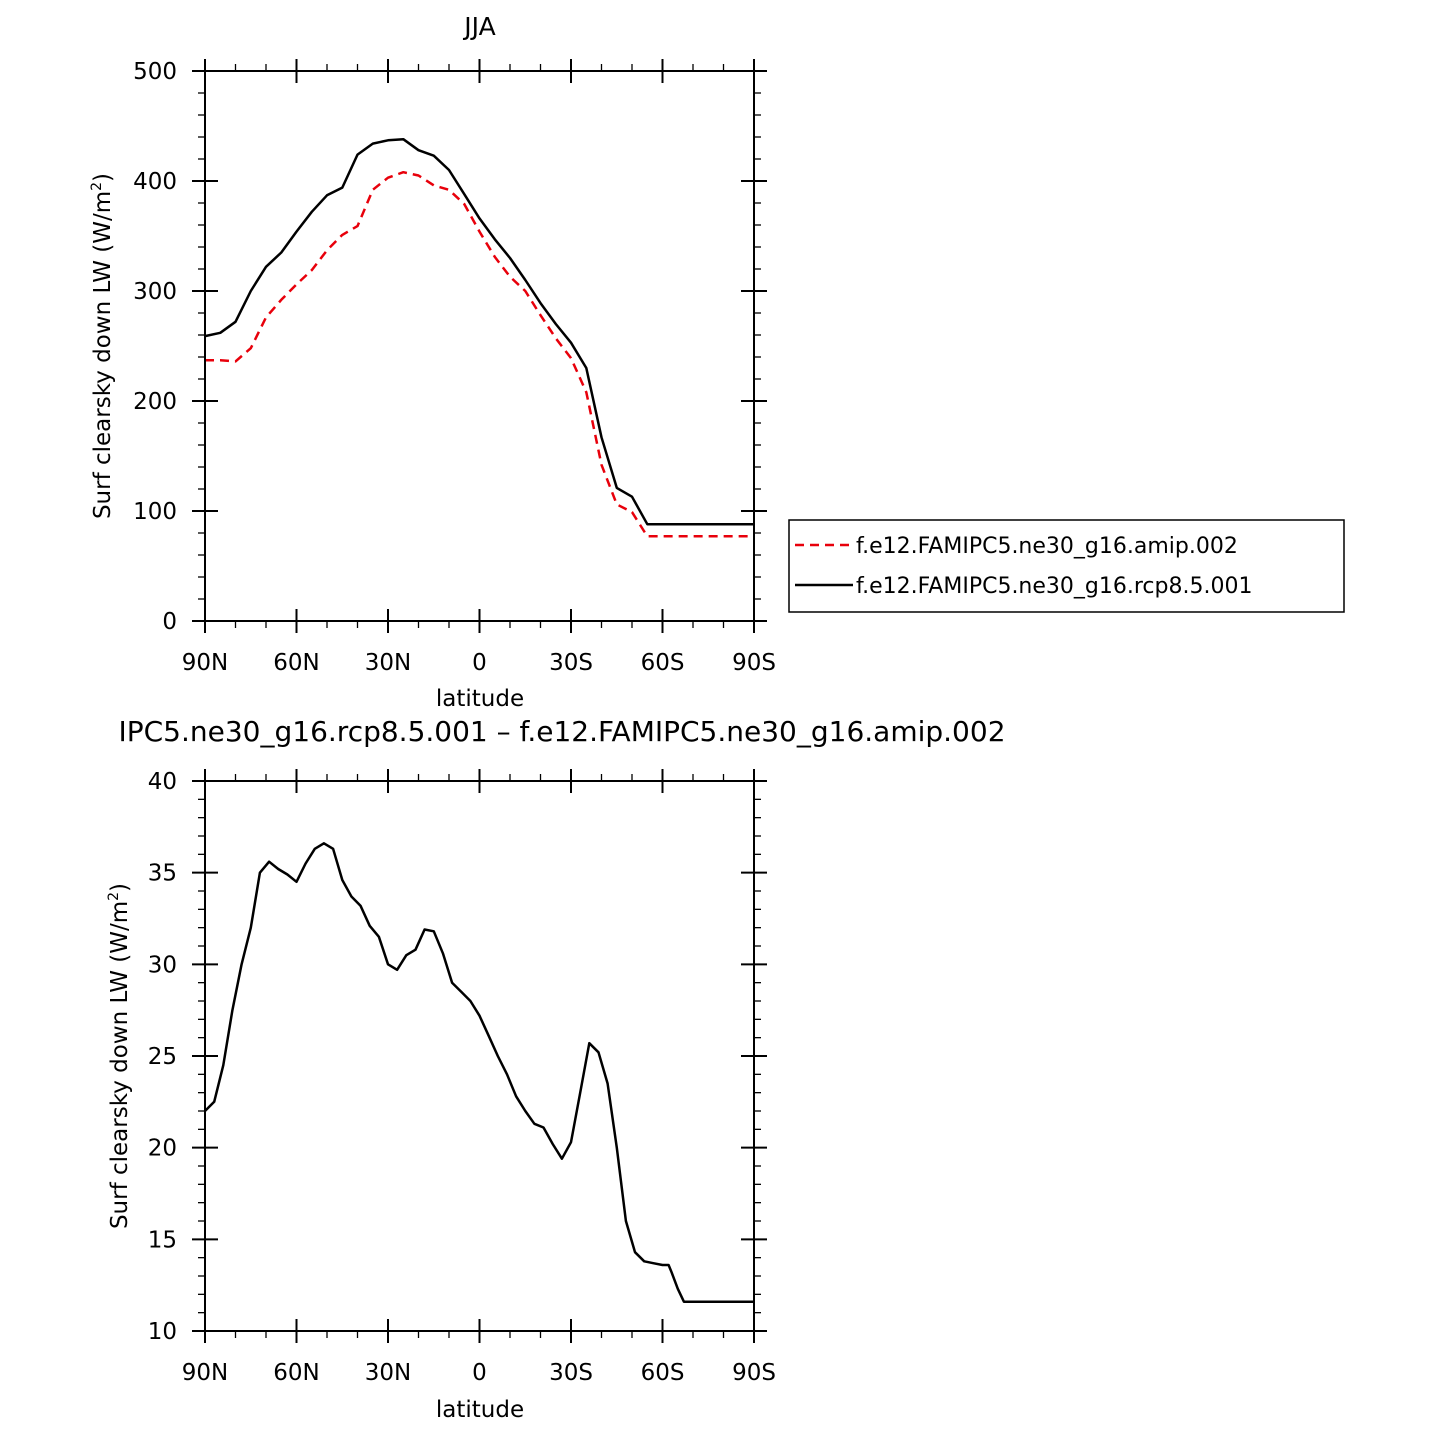 Image resolution: width=1430 pixels, height=1430 pixels. What do you see at coordinates (162, 1240) in the screenshot?
I see `bottom-y-tick-label: 15` at bounding box center [162, 1240].